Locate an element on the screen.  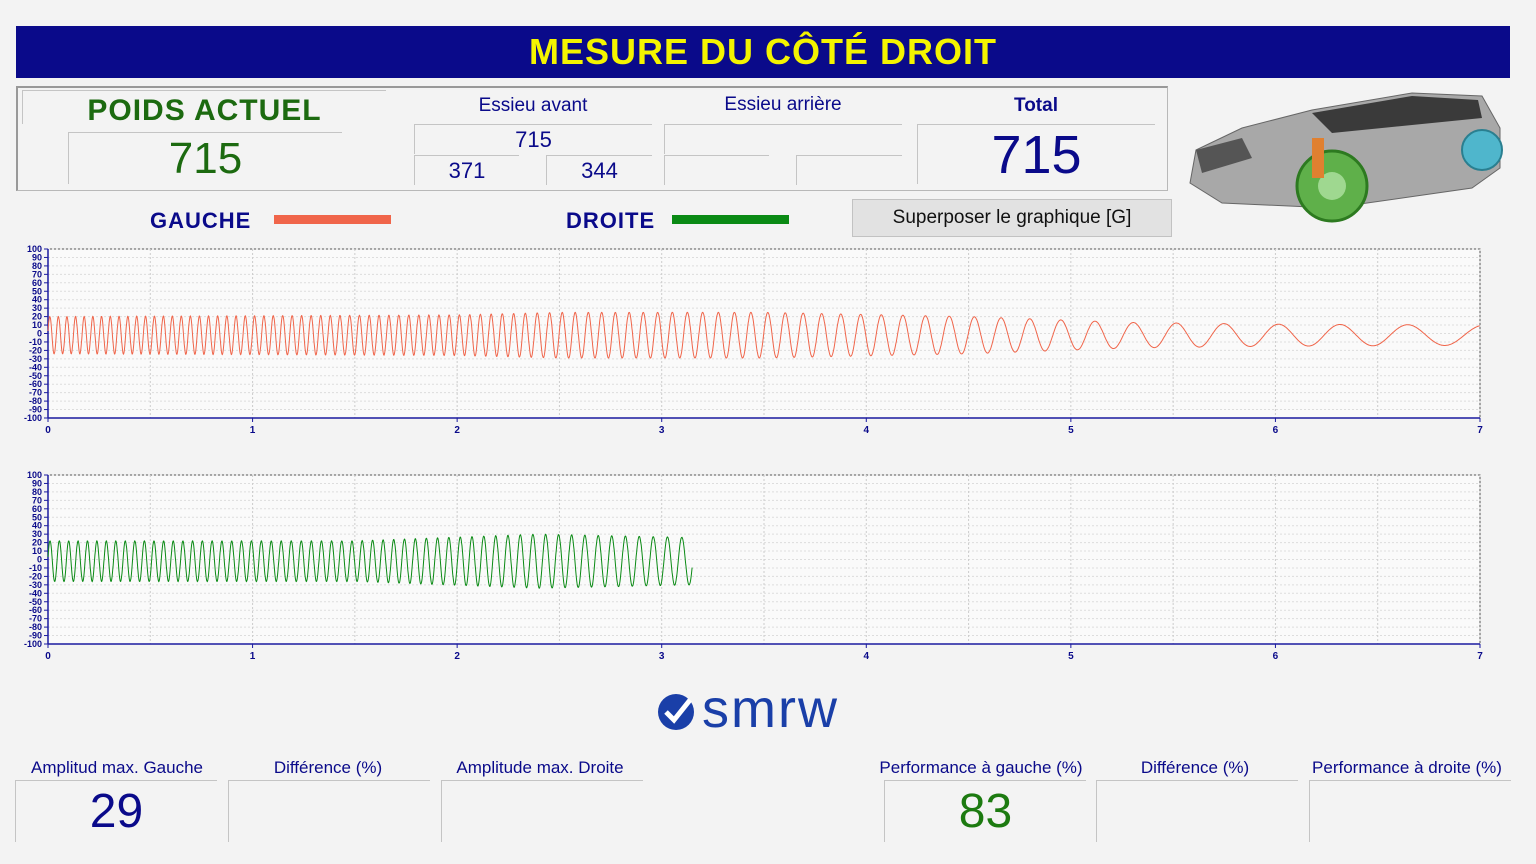
series-line-droite is located at coordinates (370, 561).